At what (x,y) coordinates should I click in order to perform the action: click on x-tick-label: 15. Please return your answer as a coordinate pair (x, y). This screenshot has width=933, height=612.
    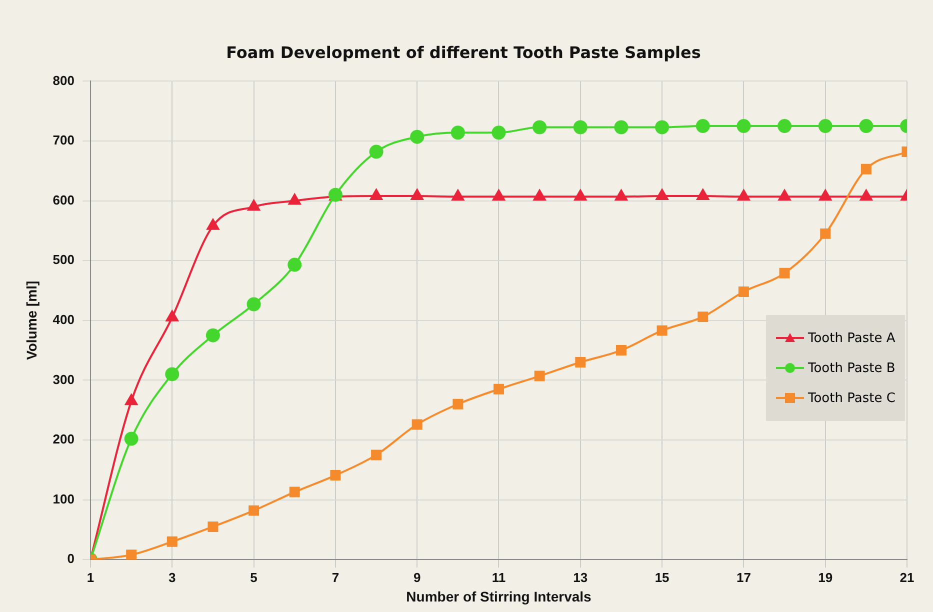
    Looking at the image, I should click on (662, 577).